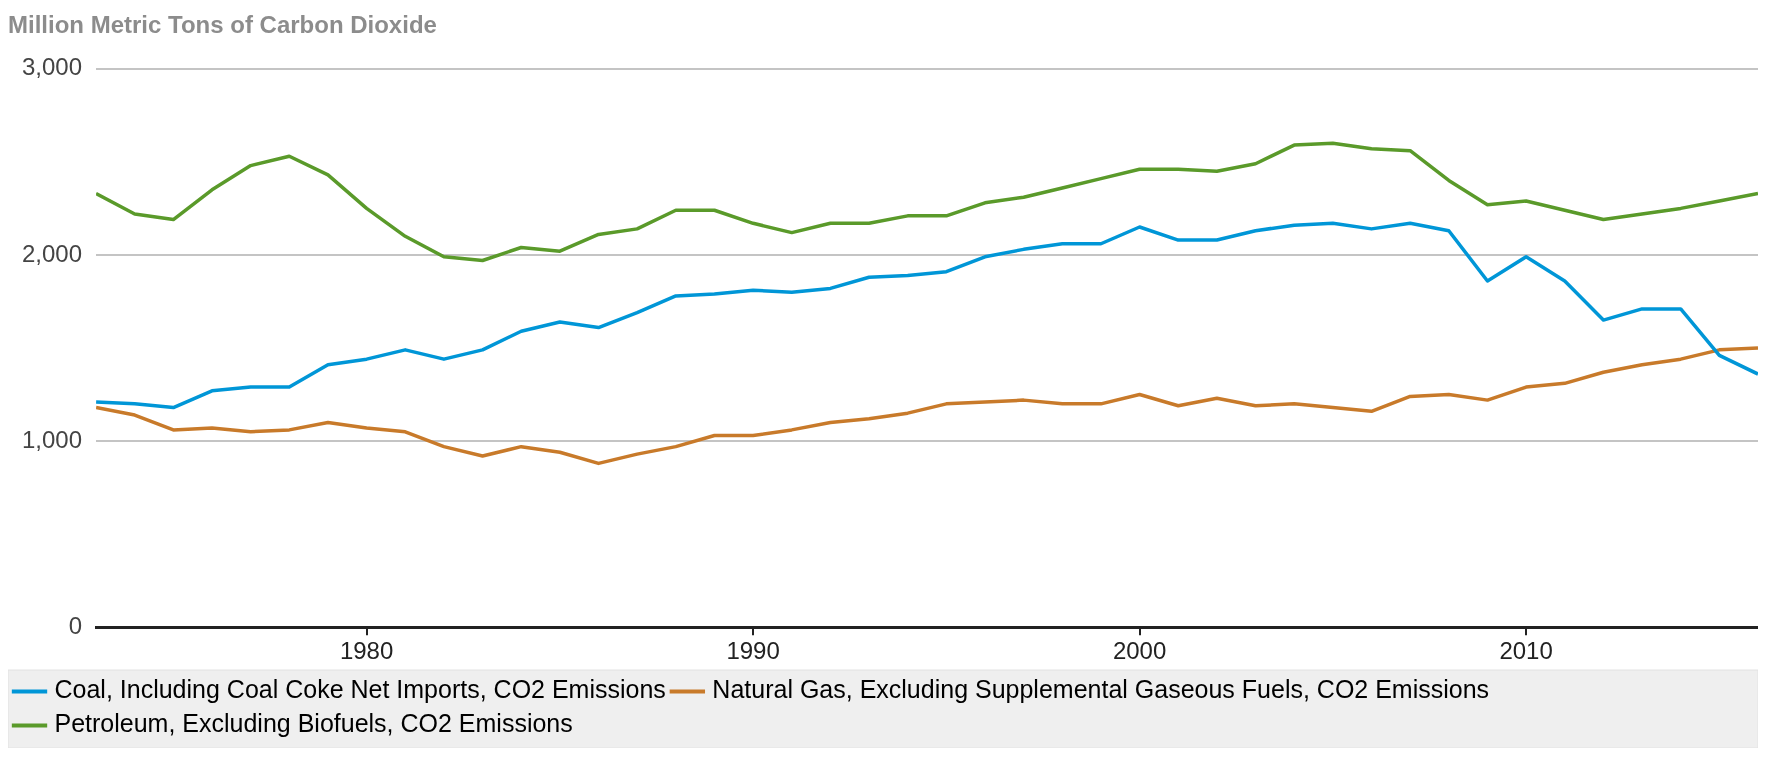 This screenshot has width=1768, height=760. What do you see at coordinates (1526, 651) in the screenshot?
I see `x-tick-label: 2010` at bounding box center [1526, 651].